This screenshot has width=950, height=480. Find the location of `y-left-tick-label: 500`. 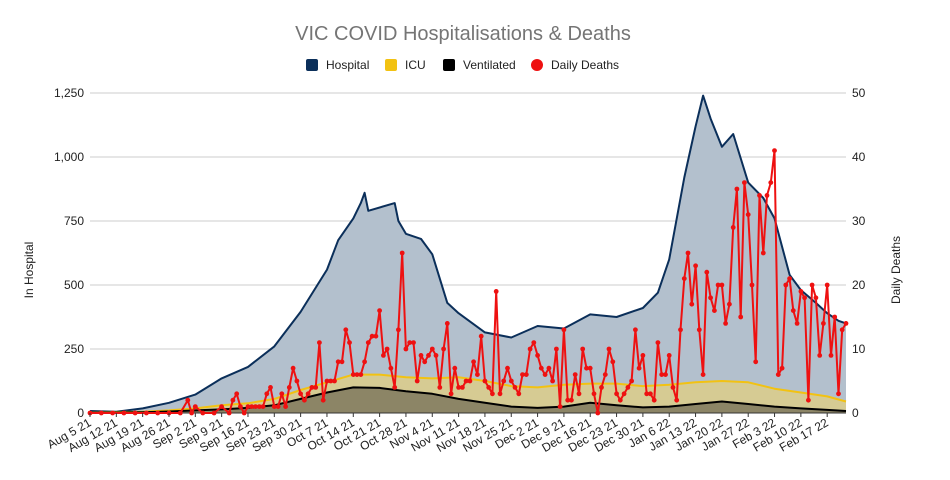

y-left-tick-label: 500 is located at coordinates (74, 285).